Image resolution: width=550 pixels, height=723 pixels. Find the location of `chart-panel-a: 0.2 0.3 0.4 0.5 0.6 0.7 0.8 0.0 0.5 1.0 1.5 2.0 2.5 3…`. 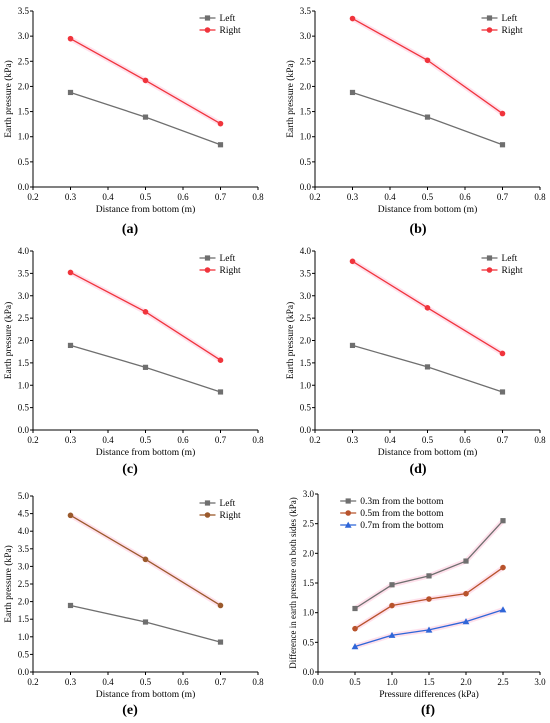

chart-panel-a: 0.2 0.3 0.4 0.5 0.6 0.7 0.8 0.0 0.5 1.0 1.5 2.0 2.5 3… is located at coordinates (133, 110).